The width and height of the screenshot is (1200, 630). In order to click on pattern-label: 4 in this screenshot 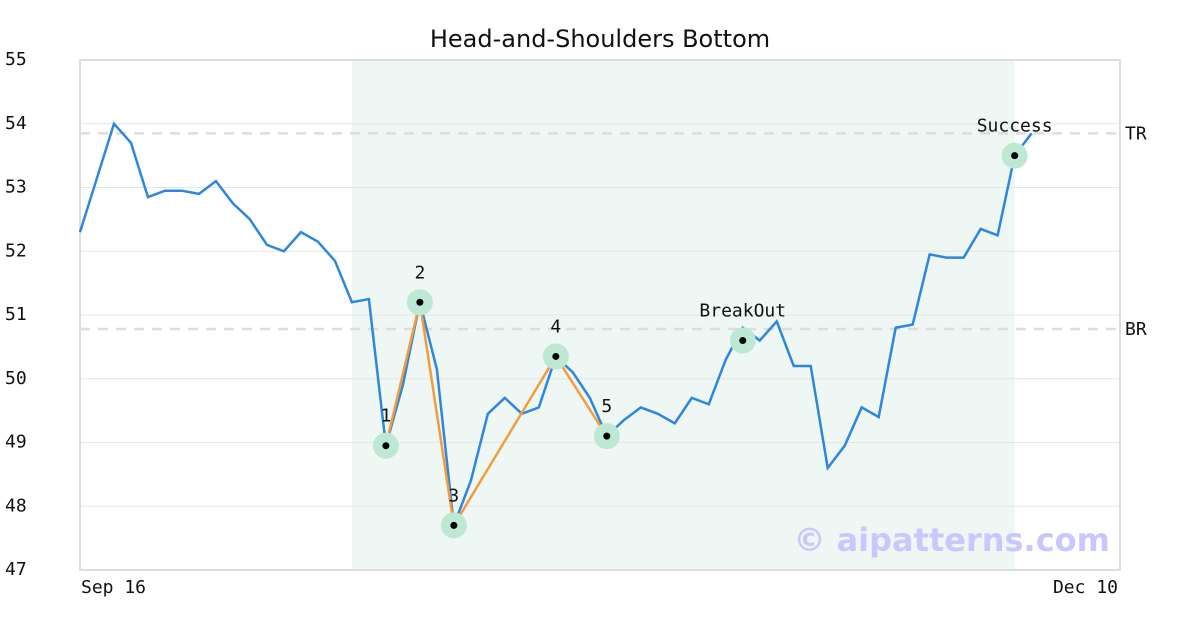, I will do `click(555, 326)`.